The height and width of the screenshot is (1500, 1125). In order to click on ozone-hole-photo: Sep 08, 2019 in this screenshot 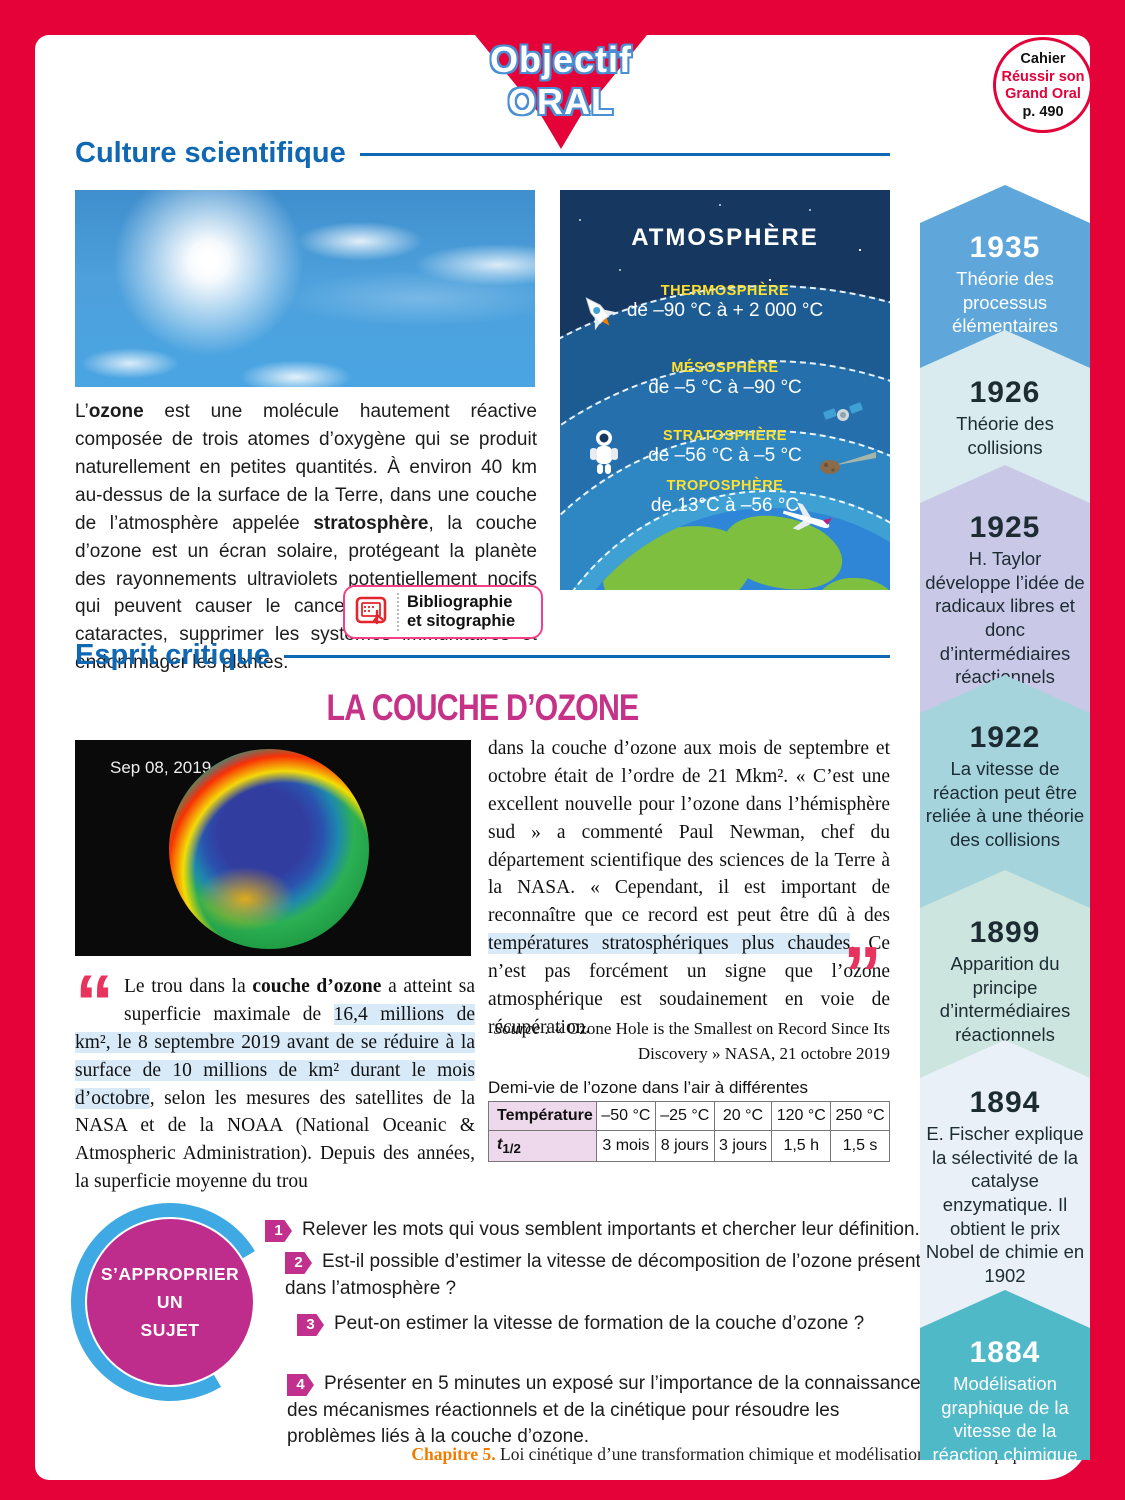, I will do `click(273, 848)`.